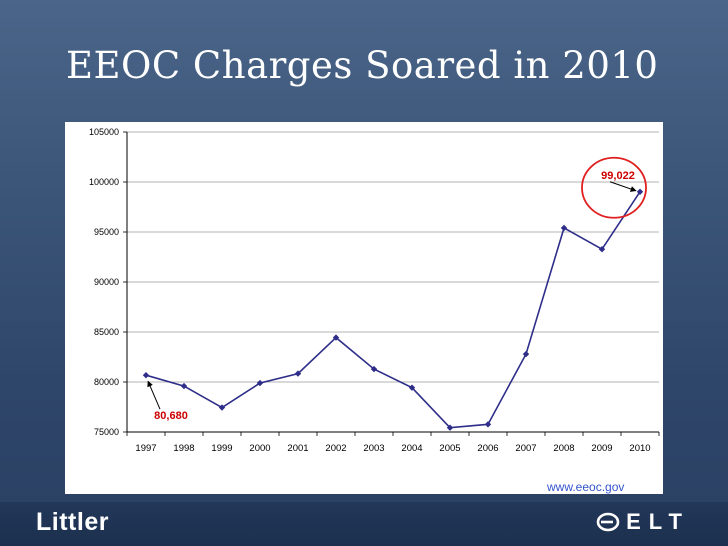 Image resolution: width=728 pixels, height=546 pixels. I want to click on x-tick-label: 2001, so click(297, 448).